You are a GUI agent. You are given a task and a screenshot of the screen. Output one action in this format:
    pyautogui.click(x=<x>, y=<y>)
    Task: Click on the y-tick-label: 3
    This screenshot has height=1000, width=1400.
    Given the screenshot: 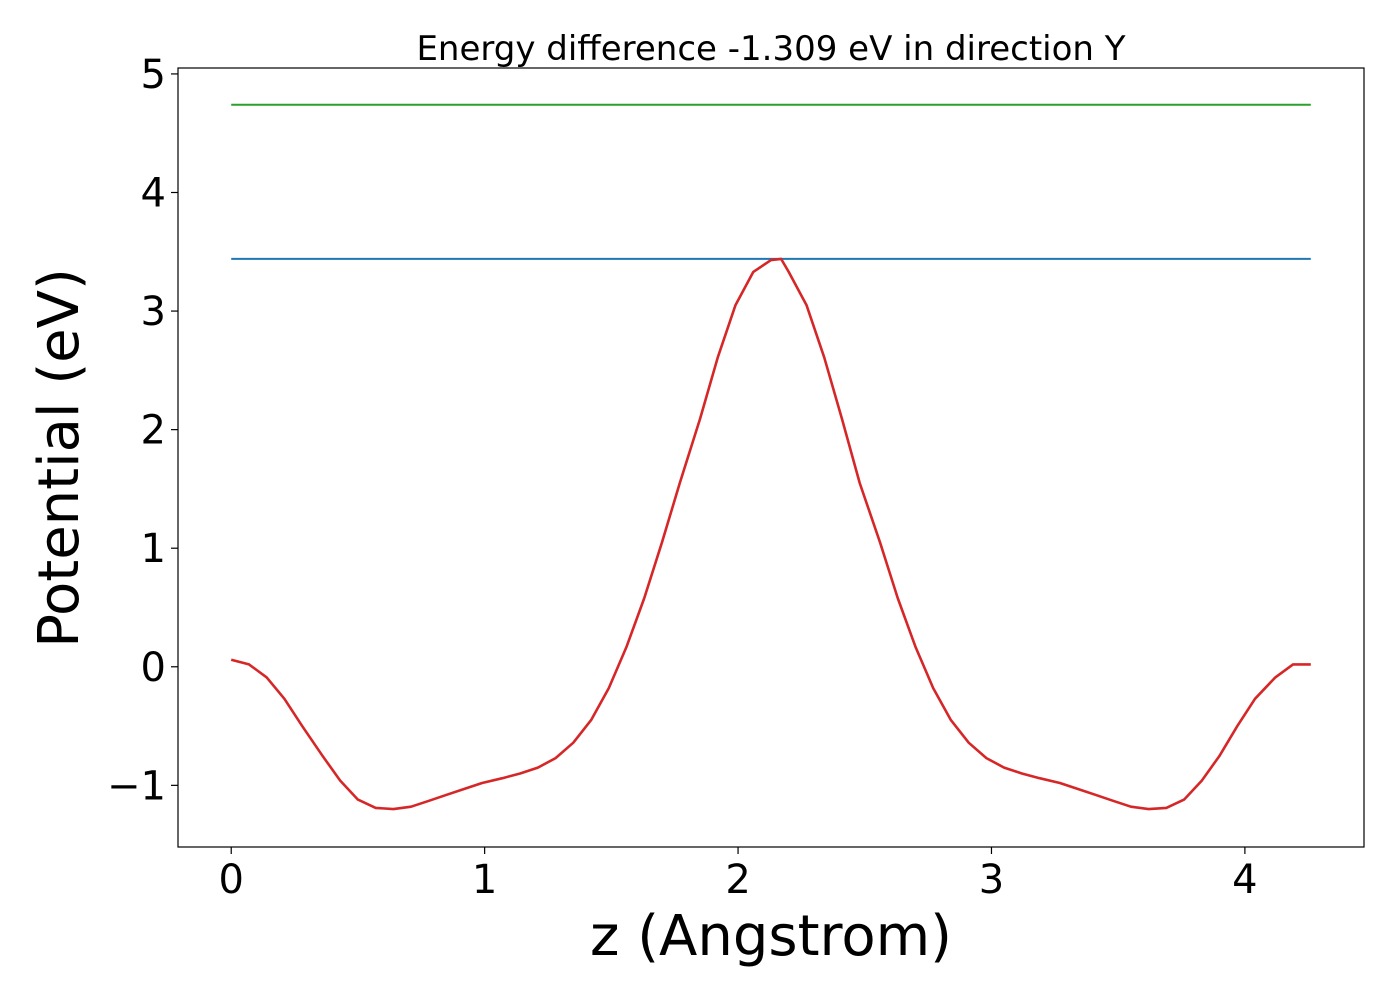 What is the action you would take?
    pyautogui.click(x=153, y=312)
    